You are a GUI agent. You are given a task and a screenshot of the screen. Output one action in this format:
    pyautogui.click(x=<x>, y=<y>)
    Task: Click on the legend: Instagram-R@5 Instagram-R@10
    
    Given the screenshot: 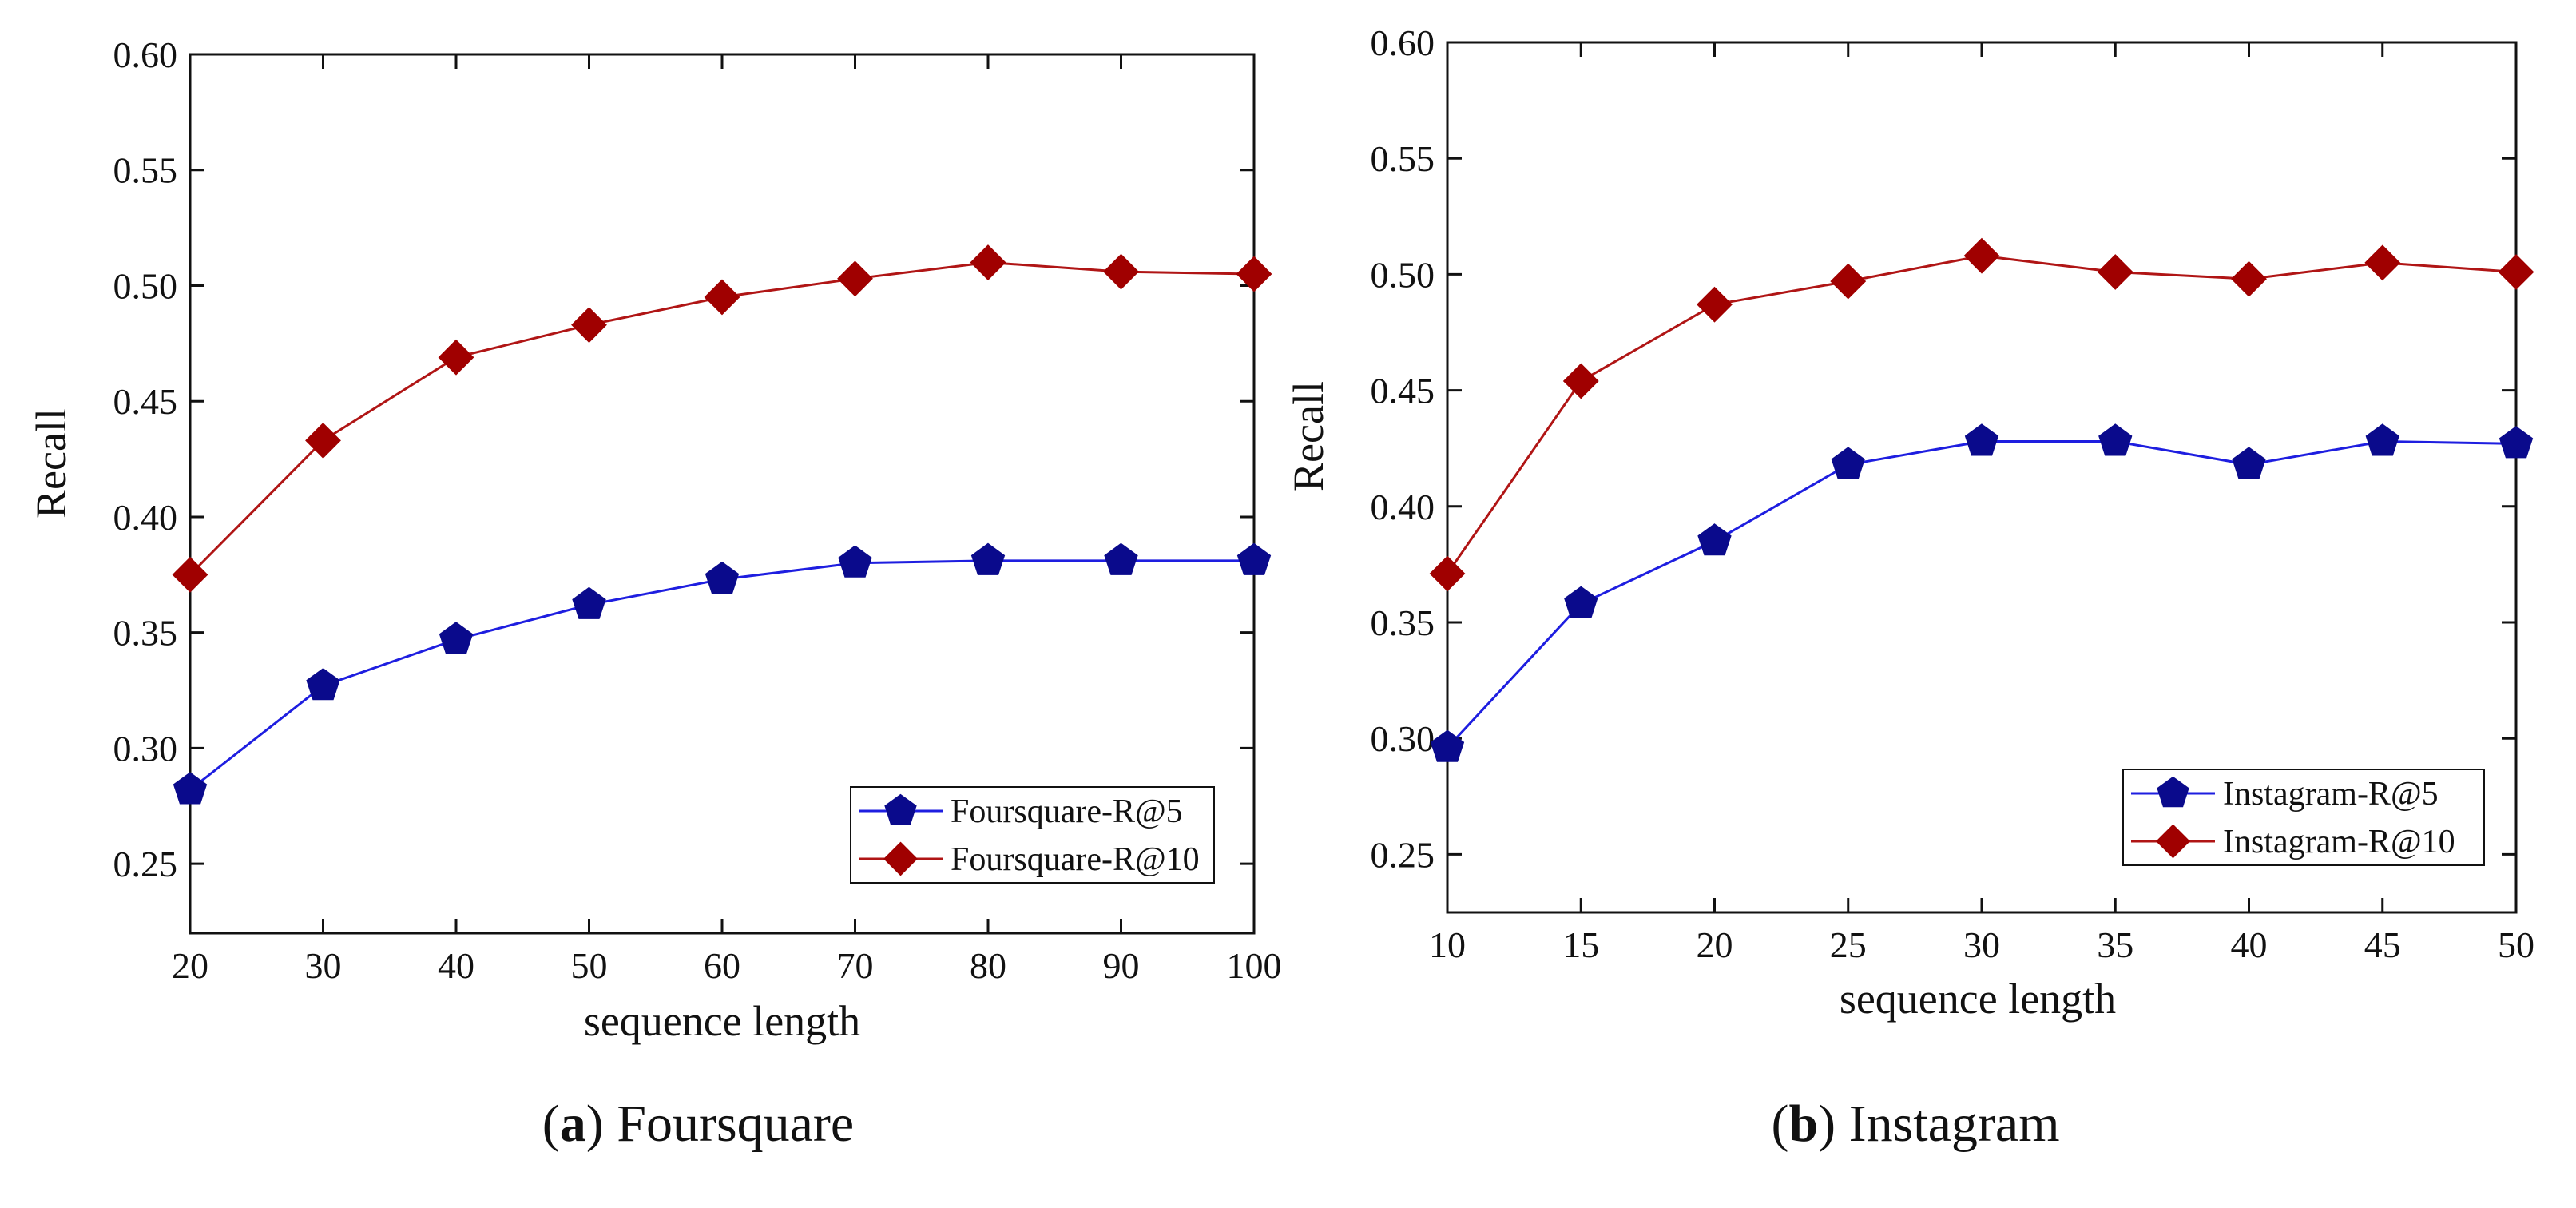 What is the action you would take?
    pyautogui.click(x=2303, y=817)
    